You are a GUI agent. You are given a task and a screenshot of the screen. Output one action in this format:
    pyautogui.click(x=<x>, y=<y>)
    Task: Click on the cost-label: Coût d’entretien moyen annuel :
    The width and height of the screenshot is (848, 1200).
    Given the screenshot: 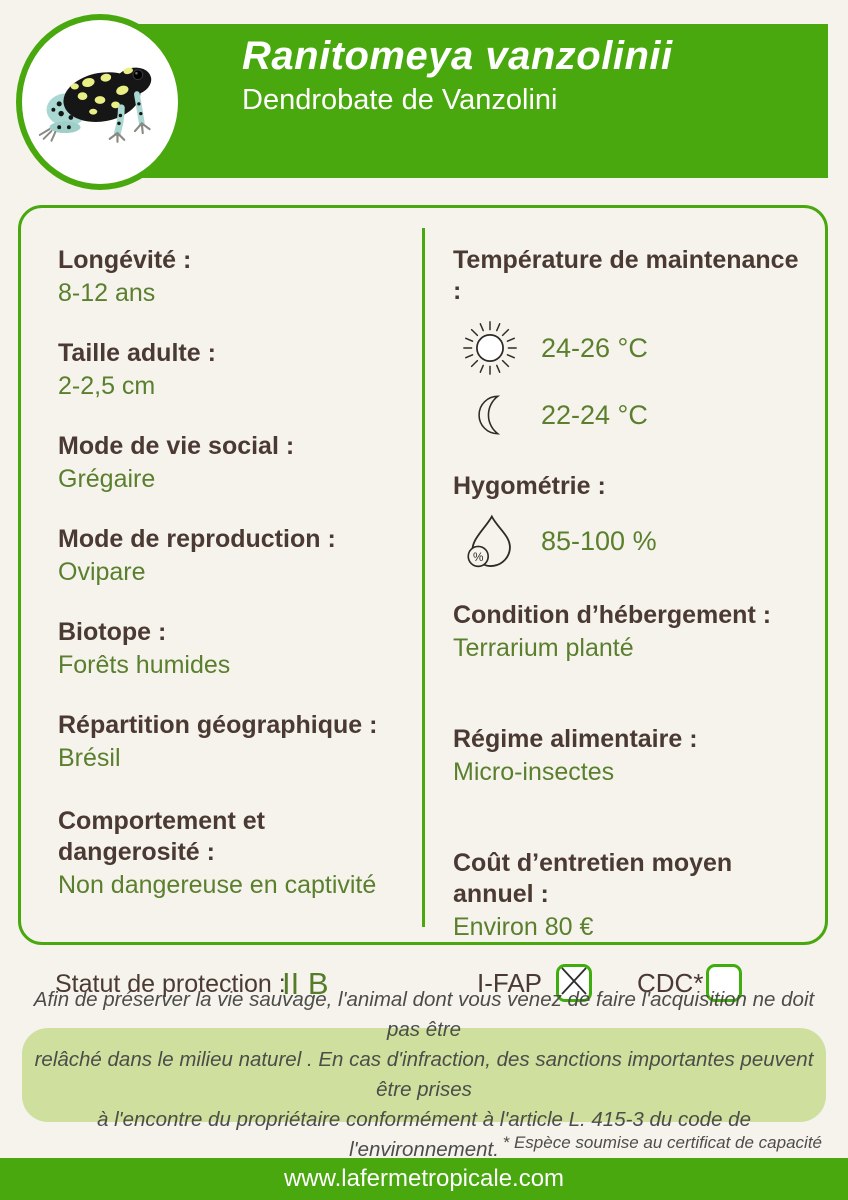 What is the action you would take?
    pyautogui.click(x=593, y=878)
    